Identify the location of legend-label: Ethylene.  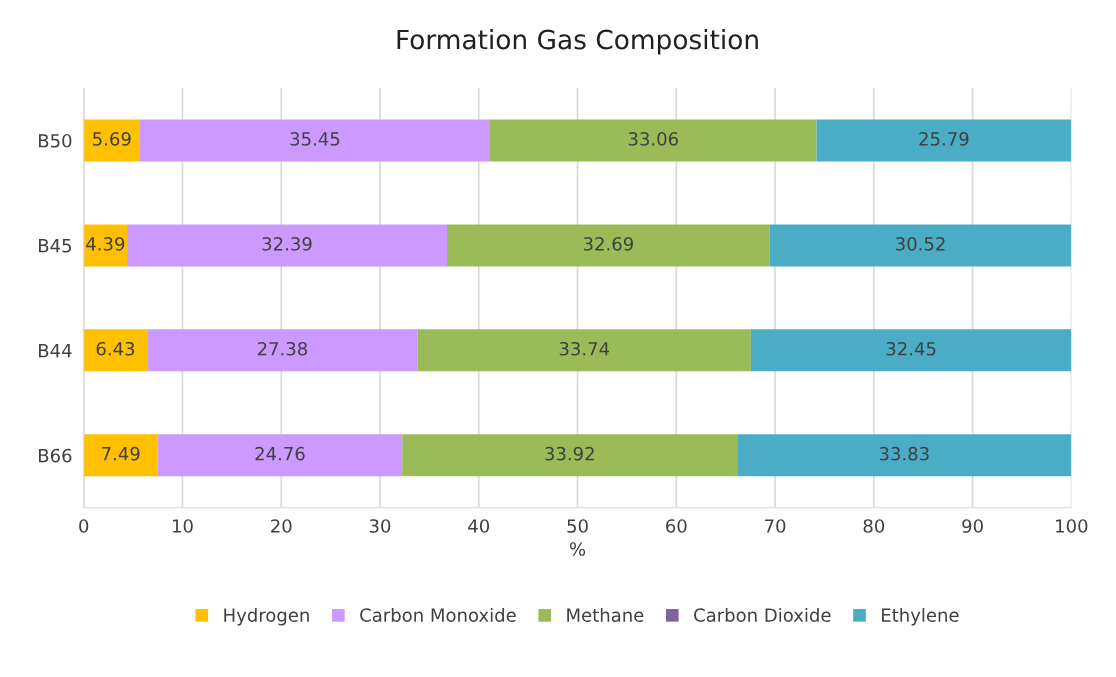
(920, 616).